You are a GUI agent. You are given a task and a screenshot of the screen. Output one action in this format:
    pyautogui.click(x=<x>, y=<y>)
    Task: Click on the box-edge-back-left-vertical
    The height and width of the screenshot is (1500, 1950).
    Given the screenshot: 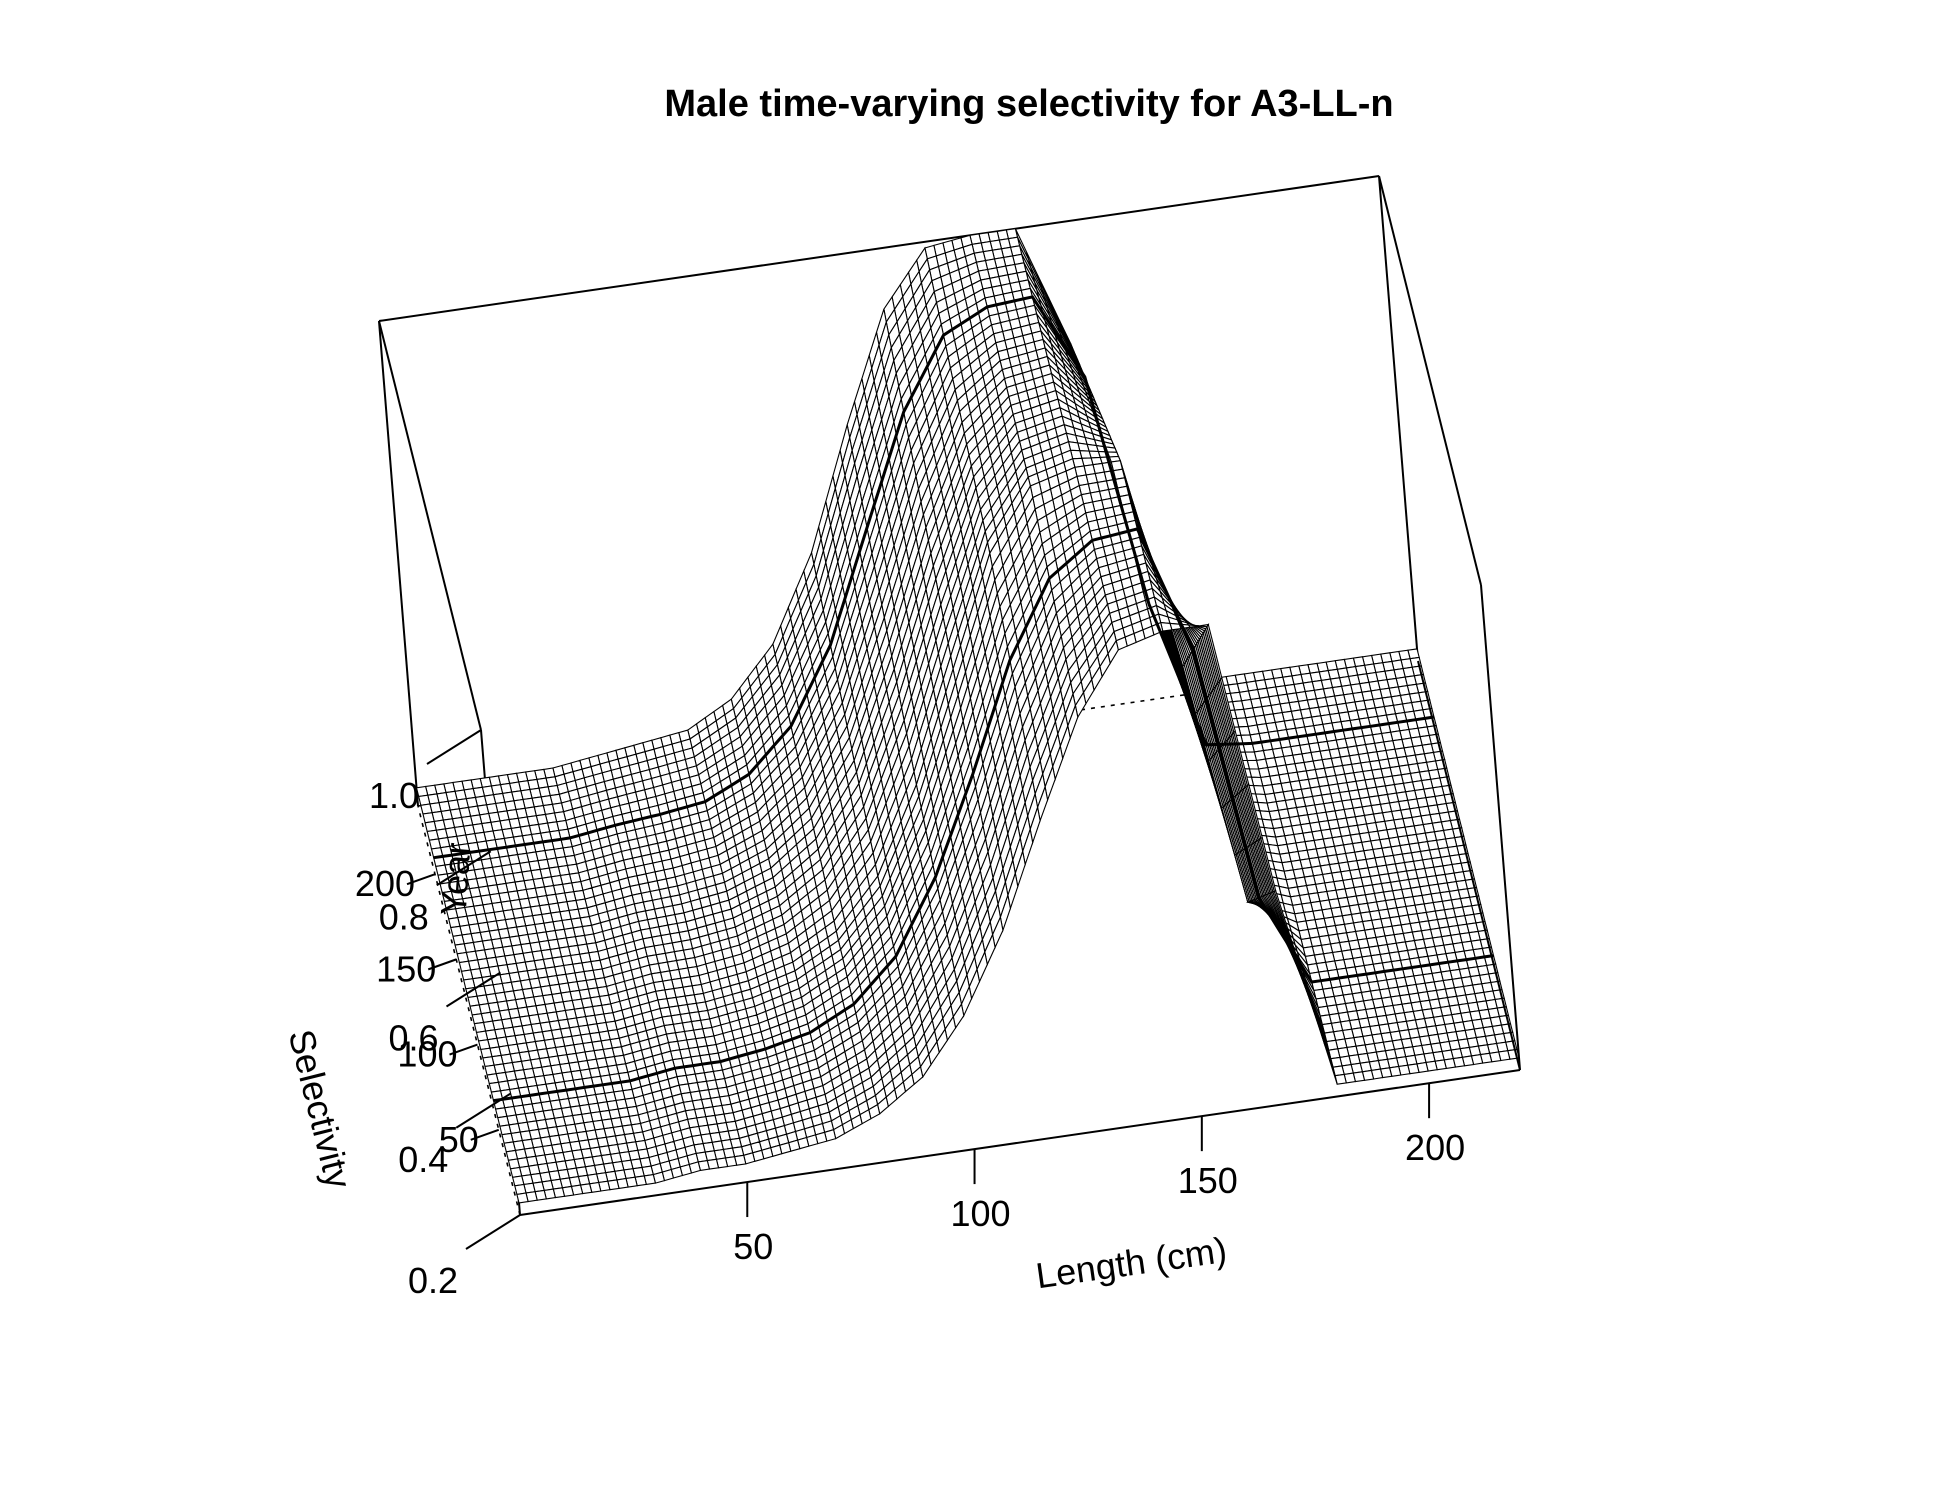 What is the action you would take?
    pyautogui.click(x=398, y=563)
    